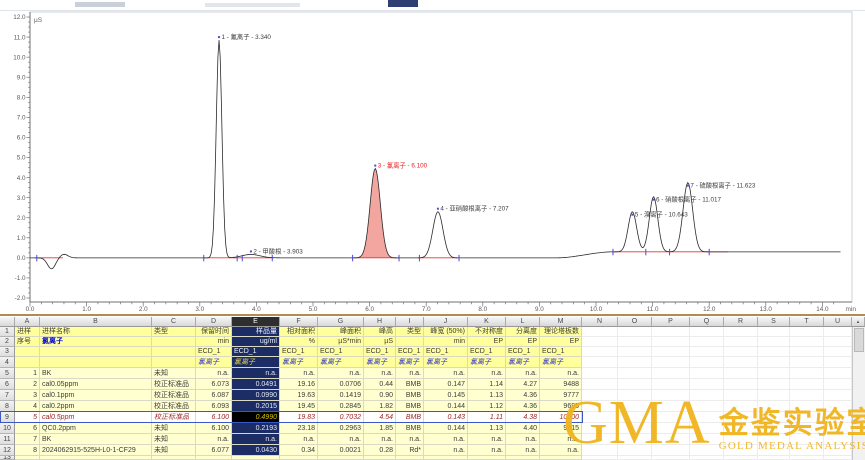  What do you see at coordinates (380, 384) in the screenshot?
I see `cell-H6: 0.44` at bounding box center [380, 384].